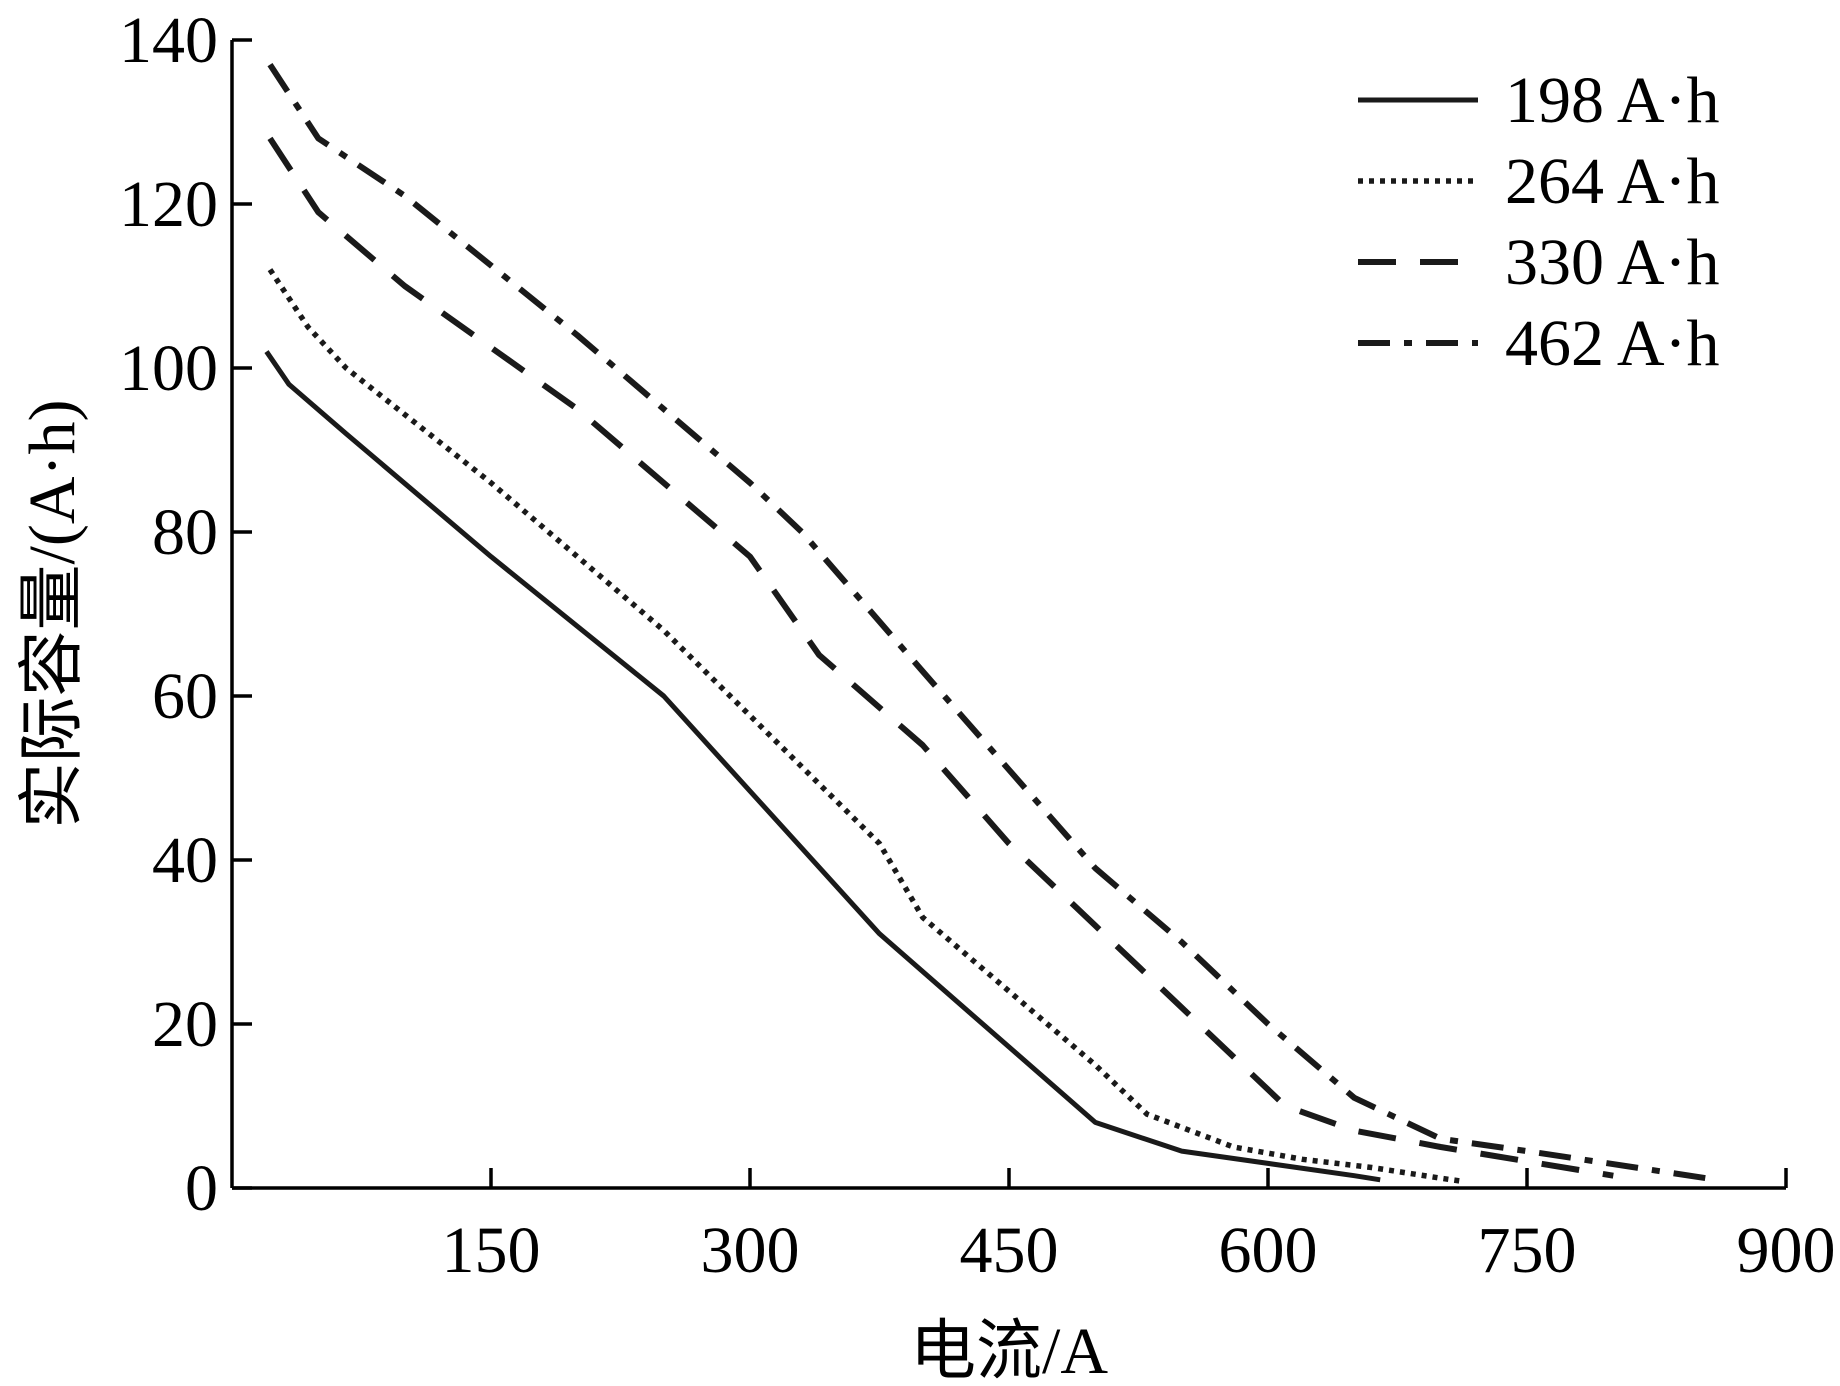 The image size is (1840, 1386). I want to click on y-tick-label: 0, so click(201, 1188).